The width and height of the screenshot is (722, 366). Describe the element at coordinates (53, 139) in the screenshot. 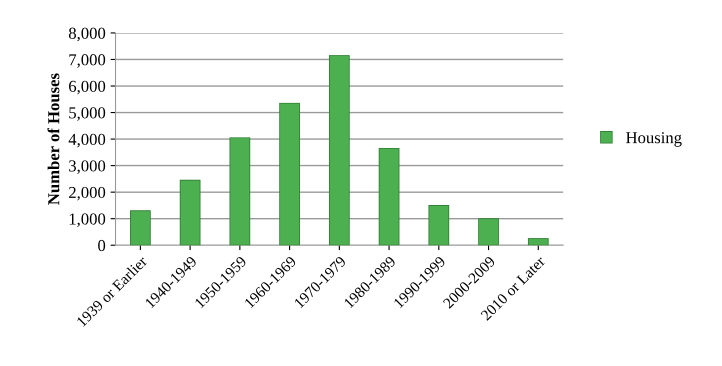

I see `y-axis-title: Number of Houses` at that location.